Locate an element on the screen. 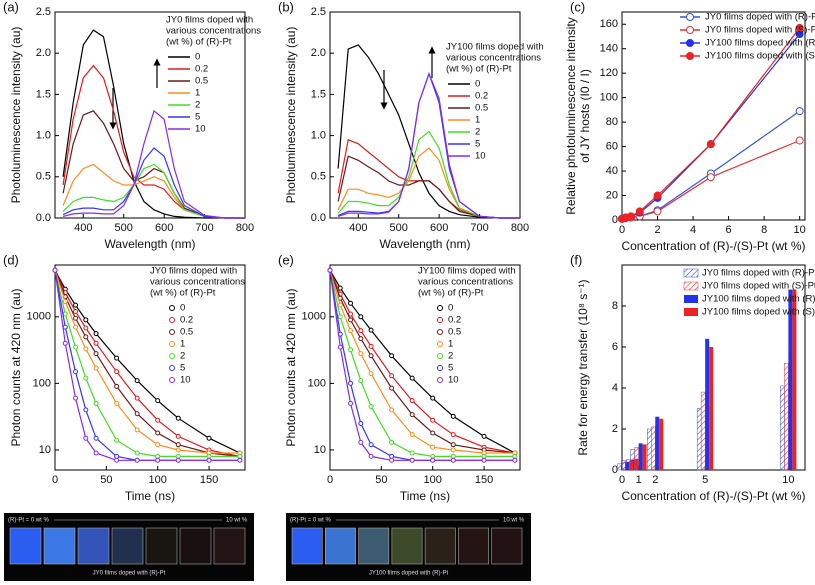 The height and width of the screenshot is (585, 815). y-tick-label: 160 is located at coordinates (609, 24).